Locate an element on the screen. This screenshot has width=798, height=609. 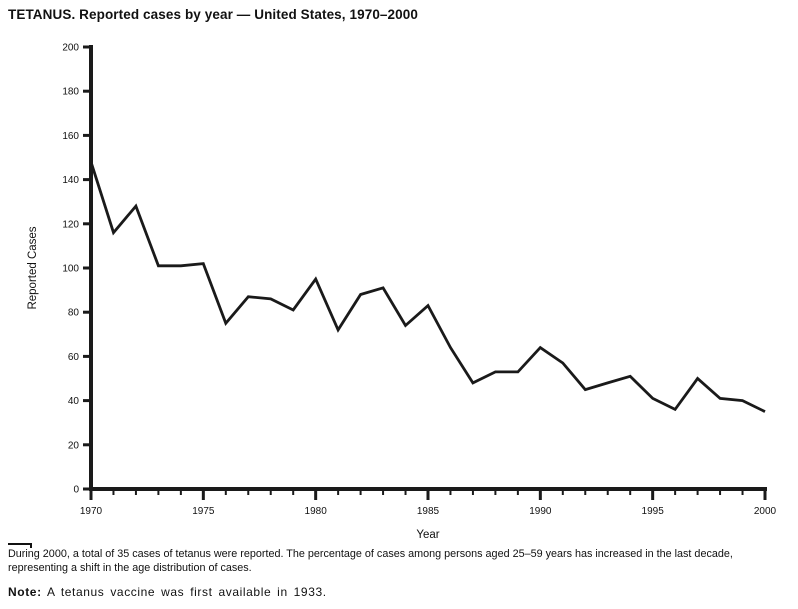
y-tick-label: 0 is located at coordinates (76, 490).